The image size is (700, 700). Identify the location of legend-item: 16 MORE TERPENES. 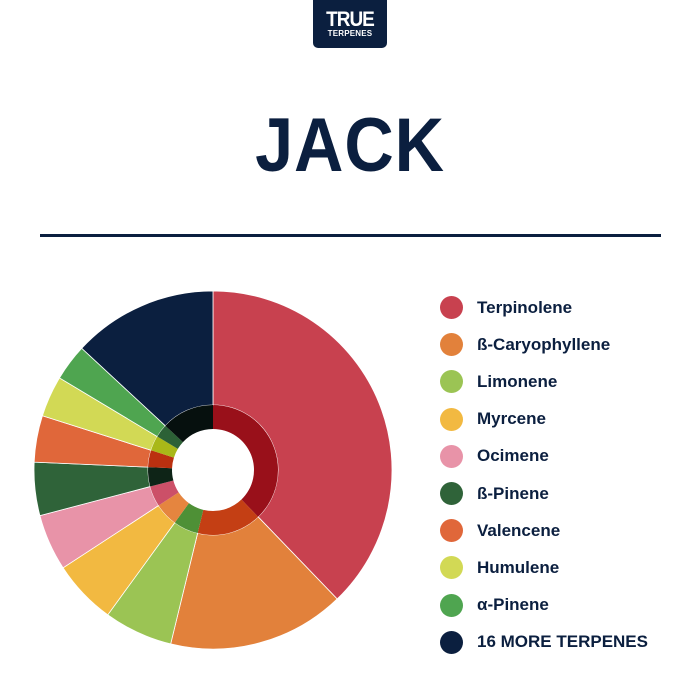
(544, 642).